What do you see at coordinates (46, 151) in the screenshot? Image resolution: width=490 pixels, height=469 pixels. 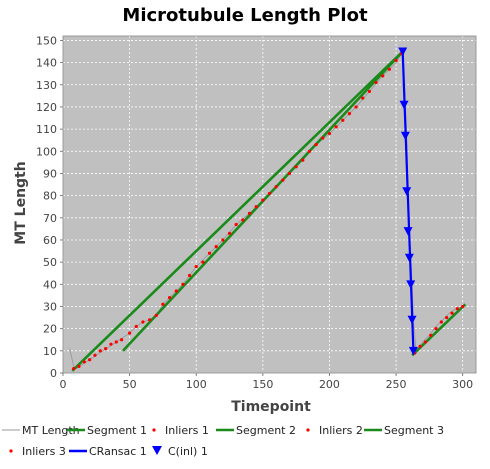 I see `y-tick-label: 100` at bounding box center [46, 151].